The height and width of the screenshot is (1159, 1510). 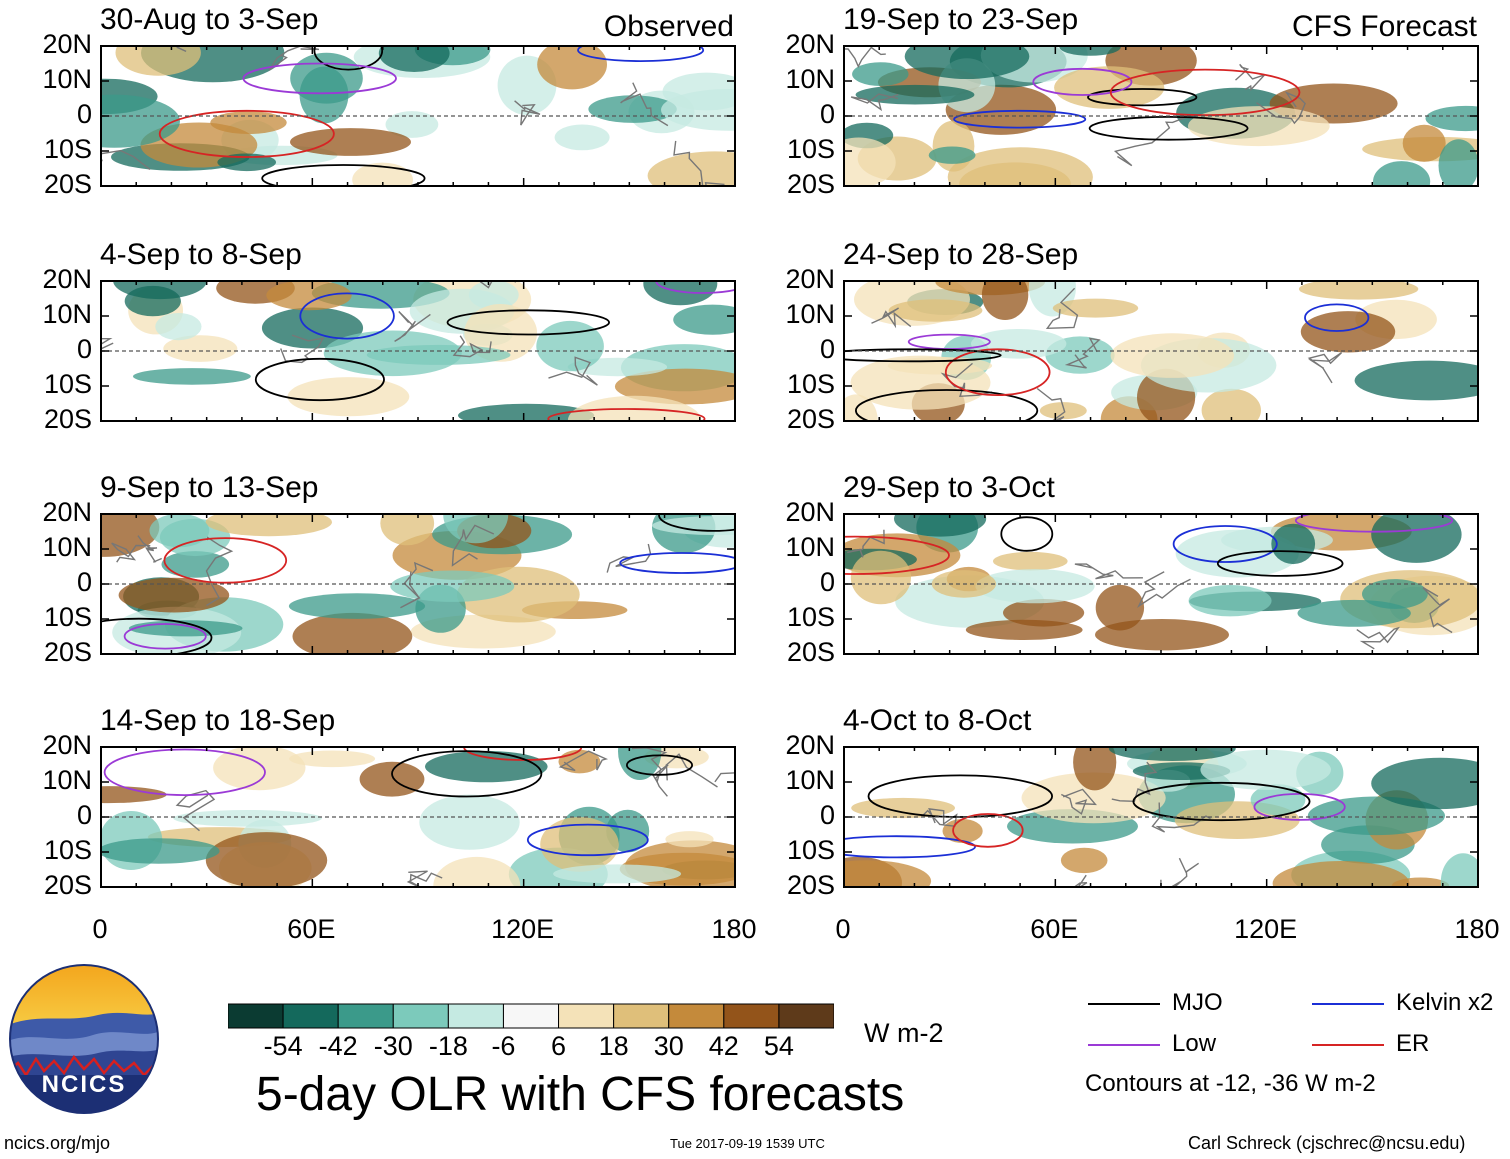 I want to click on ncics-logo: NCICS, so click(x=84, y=1039).